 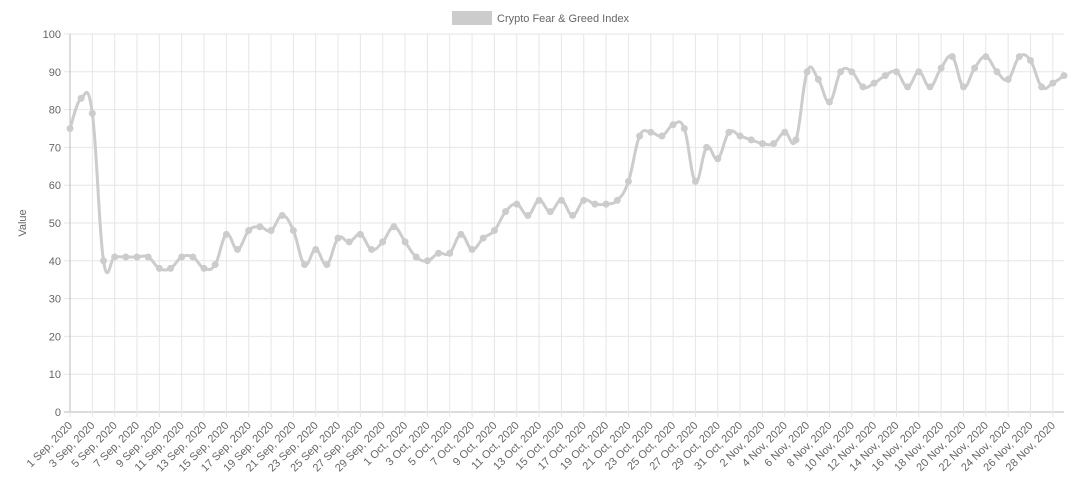 What do you see at coordinates (52, 224) in the screenshot?
I see `y-axis-ticks: 0 10 20 30 40 50 60 70 80 90 100` at bounding box center [52, 224].